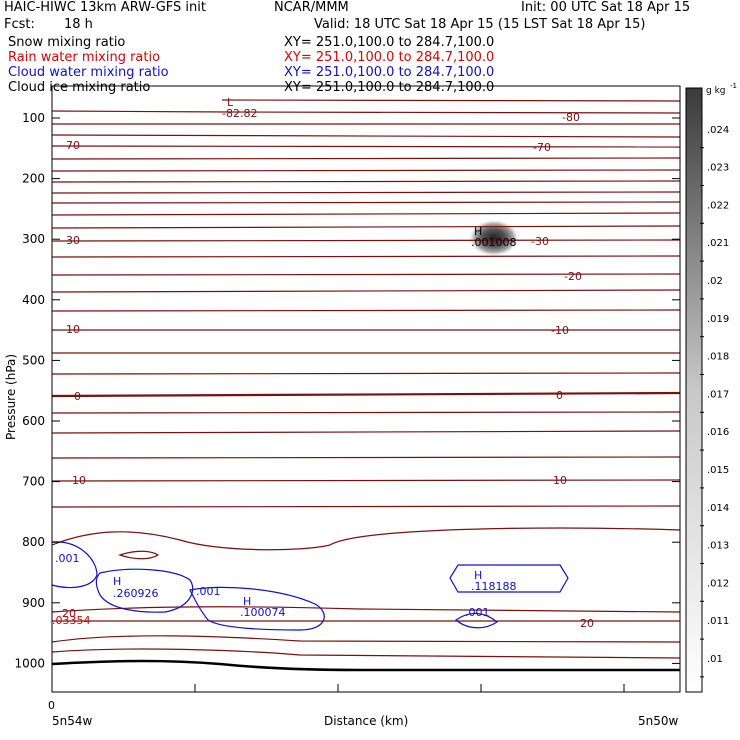 This screenshot has height=740, width=740. What do you see at coordinates (718, 546) in the screenshot?
I see `colorbar-tick-label: .013` at bounding box center [718, 546].